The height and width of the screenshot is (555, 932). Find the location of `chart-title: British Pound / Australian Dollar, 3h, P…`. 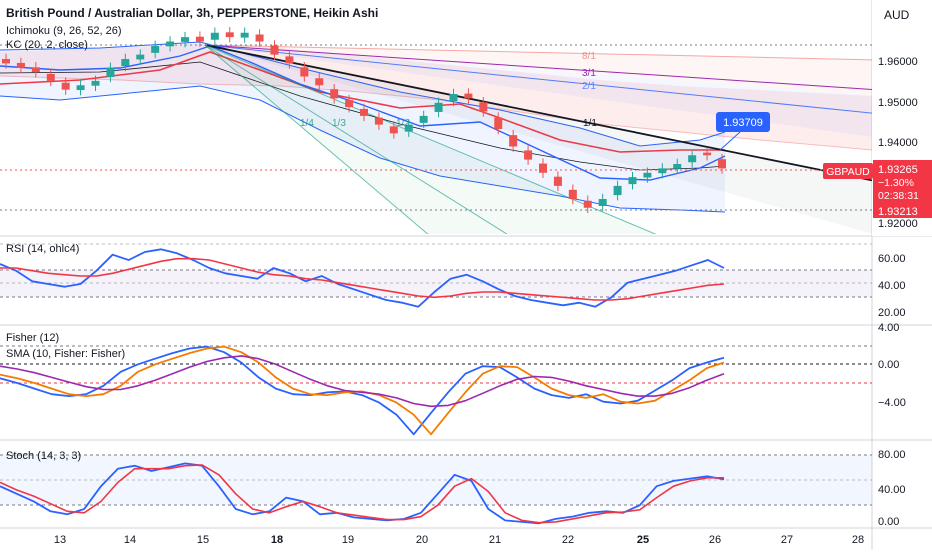

chart-title: British Pound / Australian Dollar, 3h, P… is located at coordinates (192, 13).